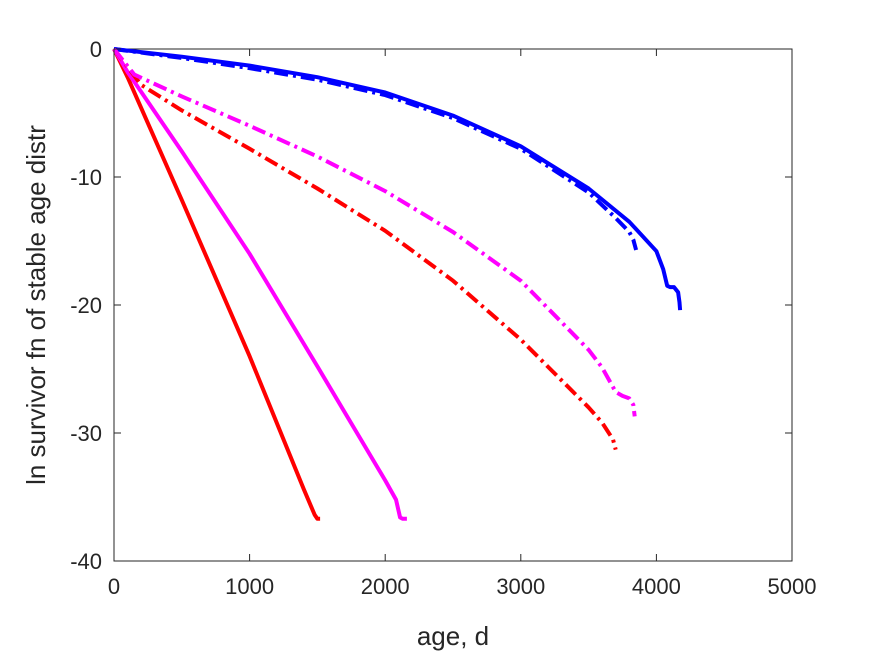 The width and height of the screenshot is (875, 656). What do you see at coordinates (385, 586) in the screenshot?
I see `x-tick-label: 2000` at bounding box center [385, 586].